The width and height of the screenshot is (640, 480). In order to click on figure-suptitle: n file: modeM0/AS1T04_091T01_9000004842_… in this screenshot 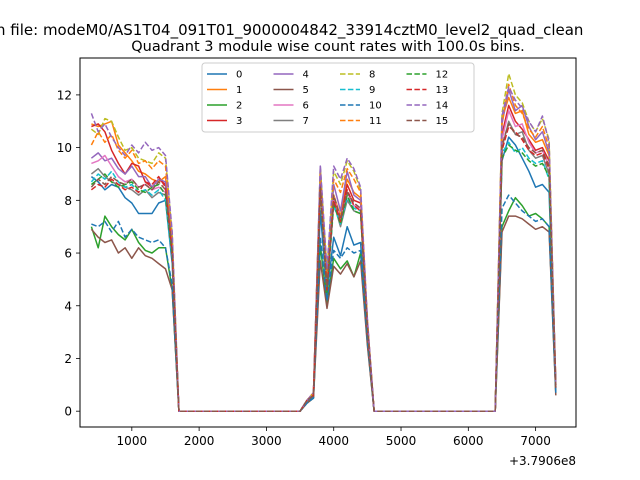, I will do `click(291, 30)`.